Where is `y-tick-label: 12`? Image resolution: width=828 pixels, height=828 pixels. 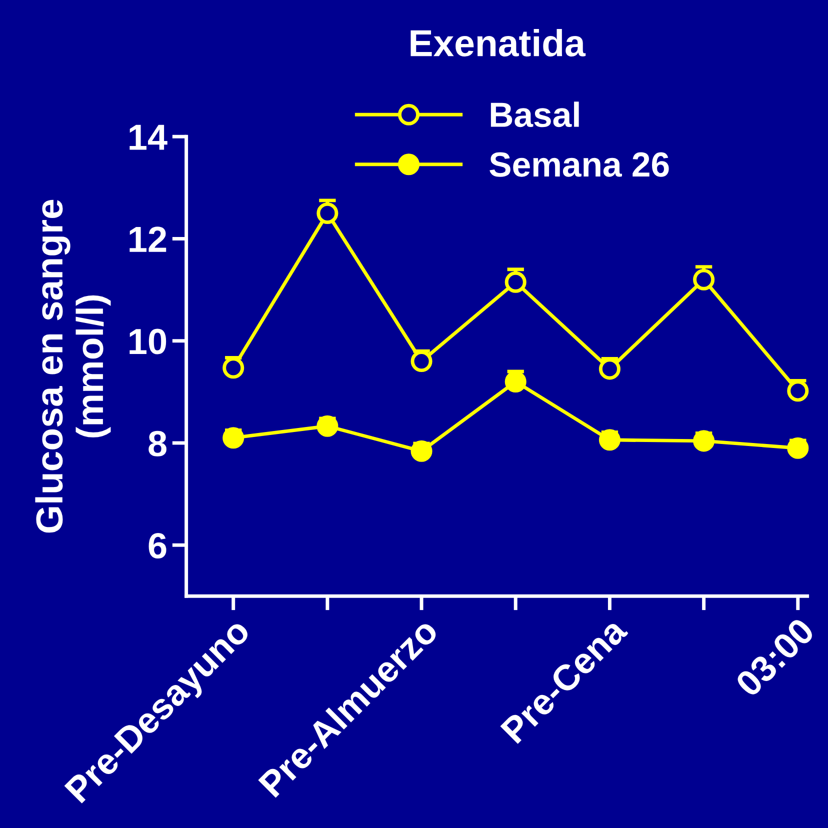
y-tick-label: 12 is located at coordinates (148, 239).